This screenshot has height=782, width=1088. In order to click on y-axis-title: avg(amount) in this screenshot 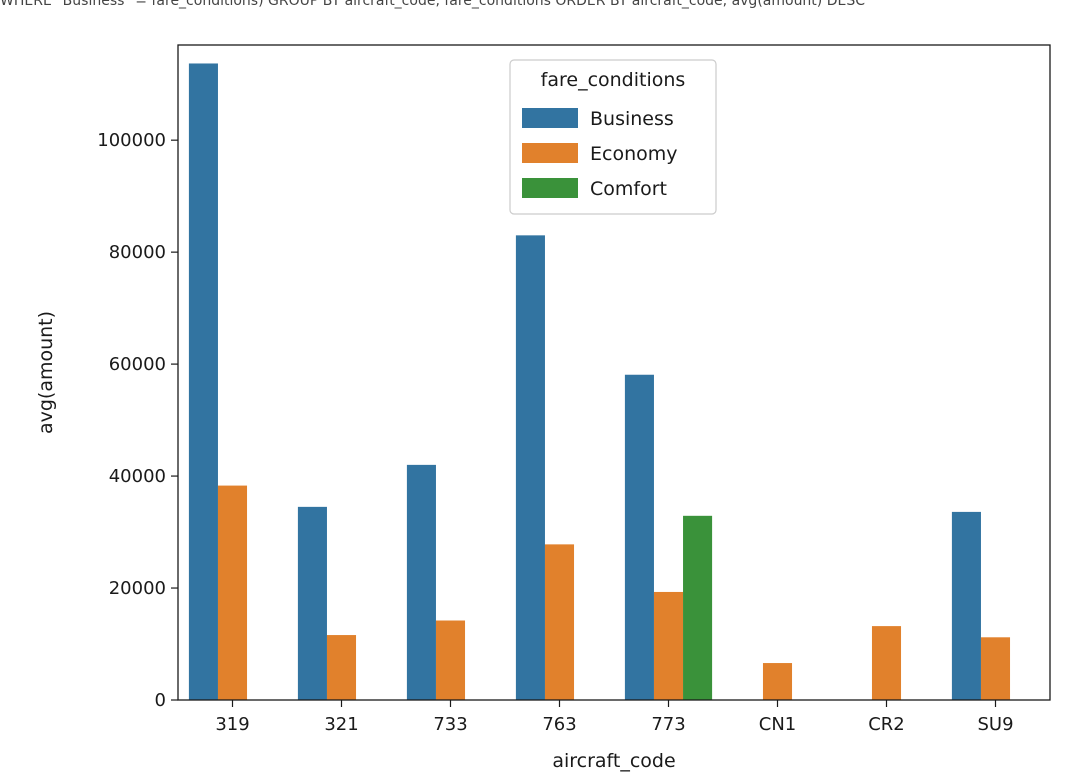, I will do `click(46, 372)`.